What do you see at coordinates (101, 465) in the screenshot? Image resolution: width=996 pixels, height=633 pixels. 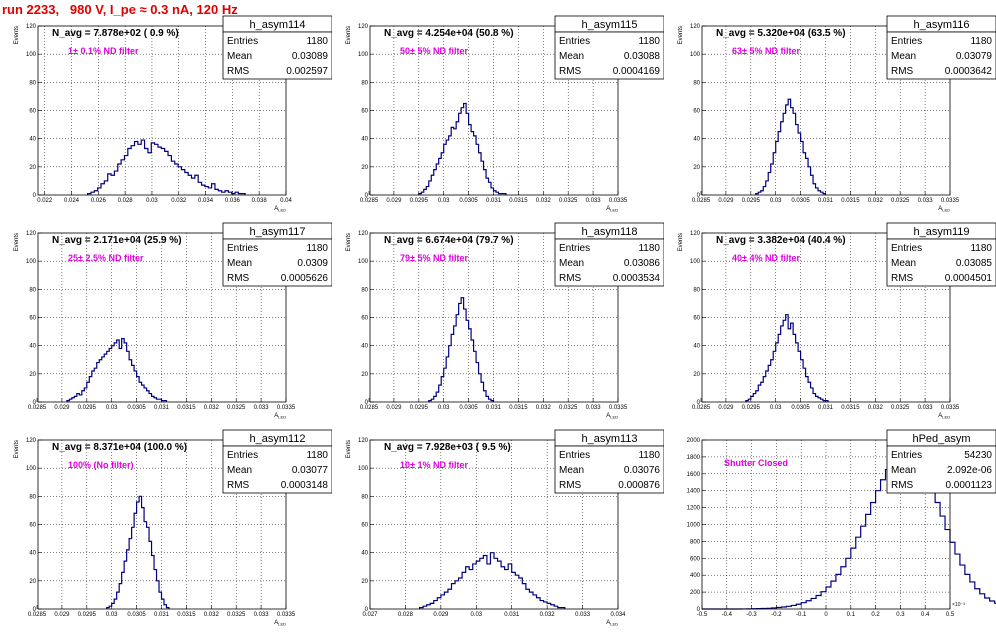 I see `filter-label: 100% (No filter)` at bounding box center [101, 465].